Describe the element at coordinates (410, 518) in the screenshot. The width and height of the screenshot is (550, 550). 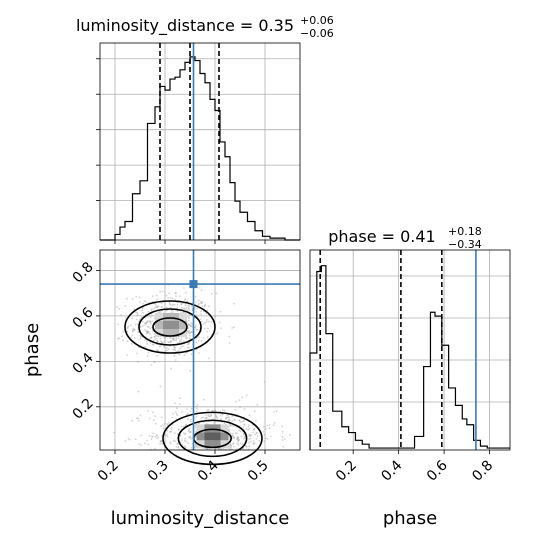
I see `x-axis-label-phase: phase` at that location.